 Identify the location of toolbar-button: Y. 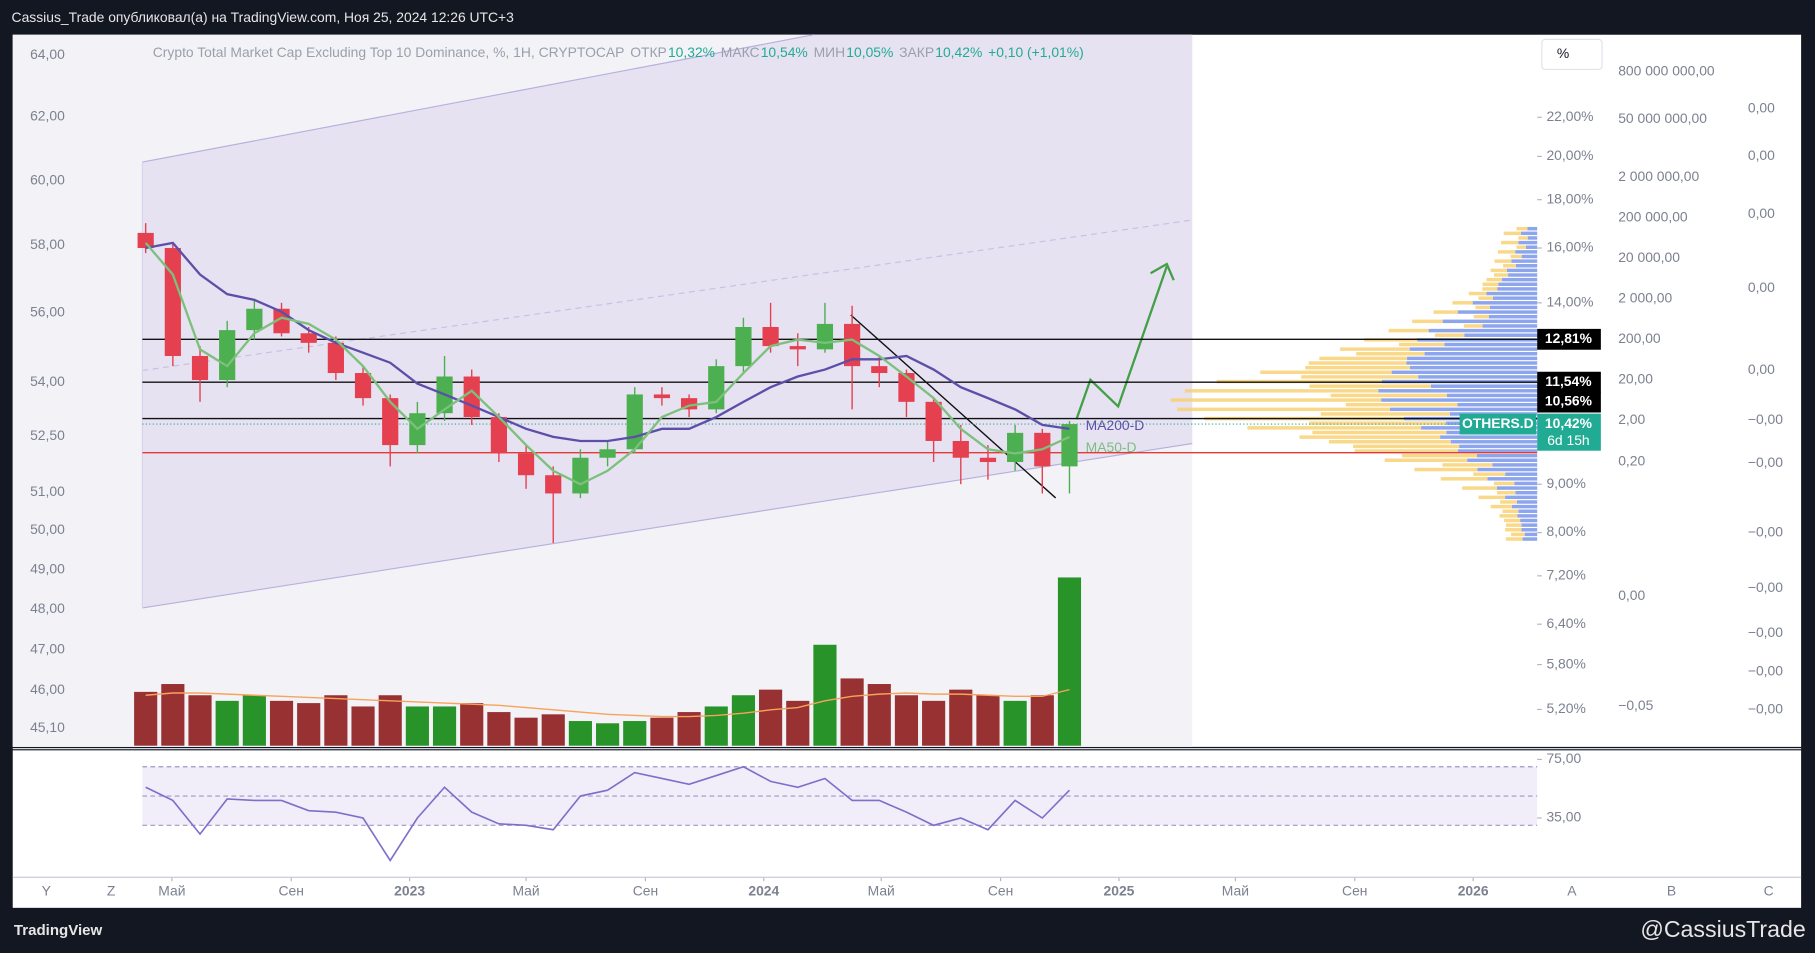
(46, 890).